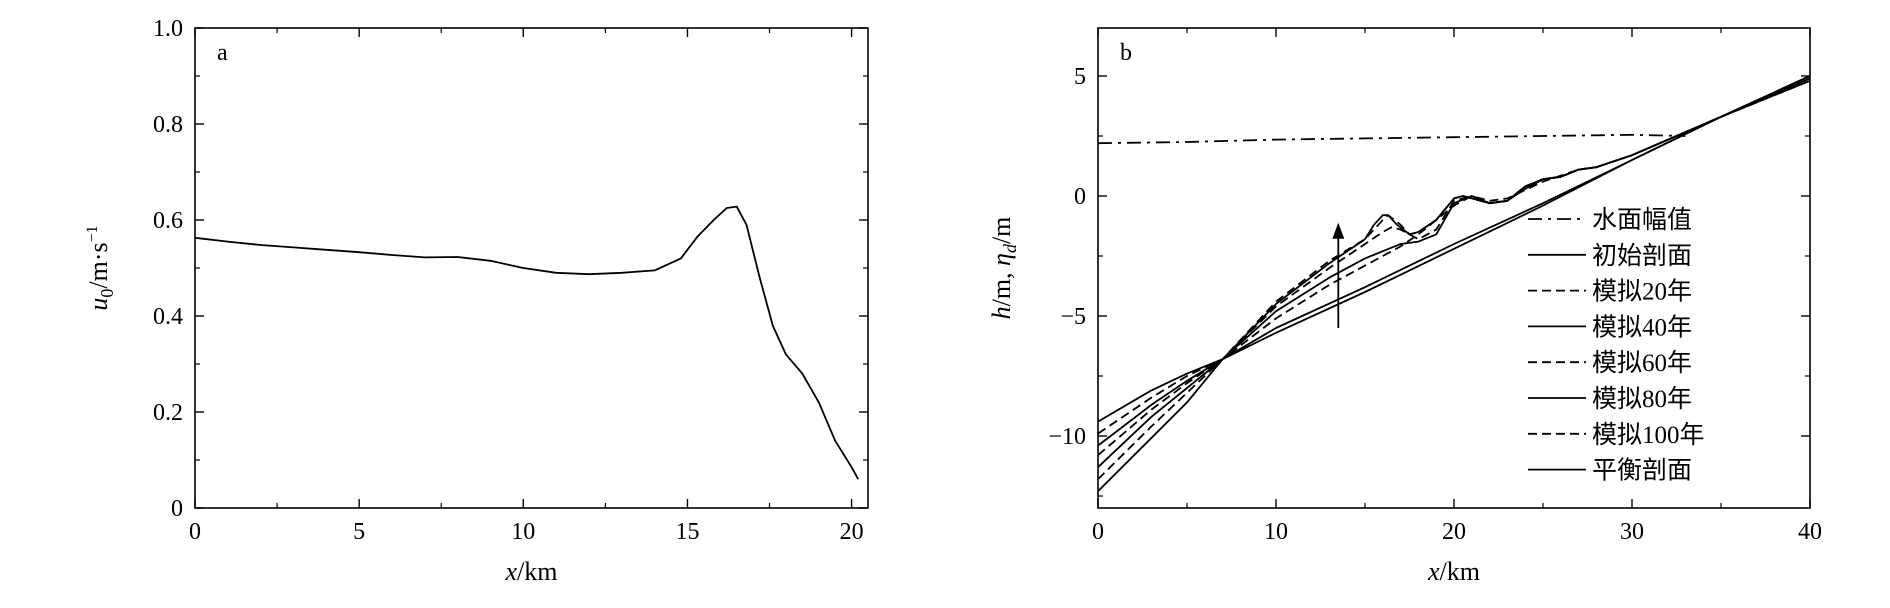 Image resolution: width=1890 pixels, height=608 pixels. Describe the element at coordinates (168, 413) in the screenshot. I see `y-tick-label: 0.2` at that location.